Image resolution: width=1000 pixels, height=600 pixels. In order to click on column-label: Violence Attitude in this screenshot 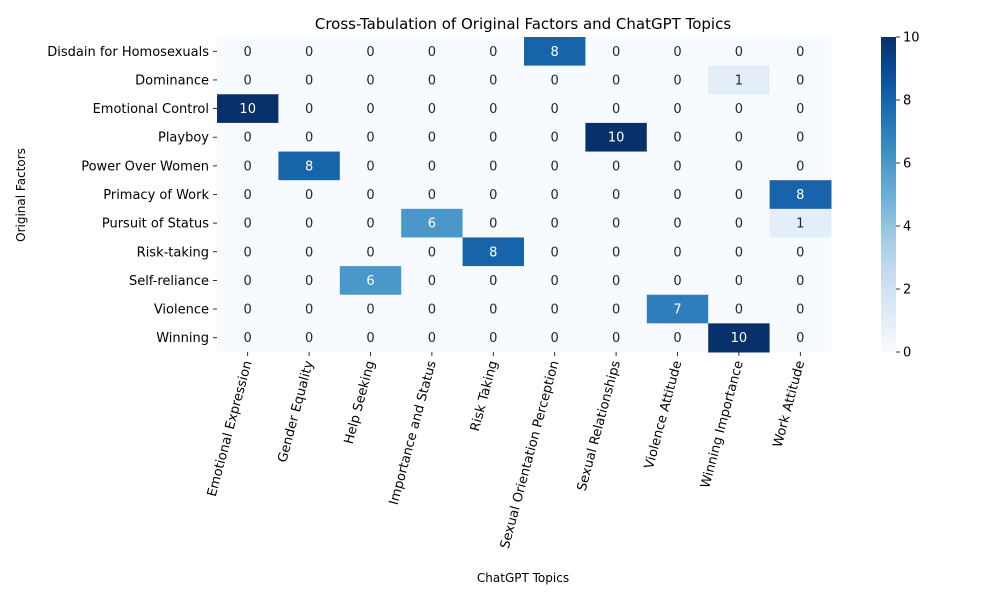, I will do `click(663, 414)`.